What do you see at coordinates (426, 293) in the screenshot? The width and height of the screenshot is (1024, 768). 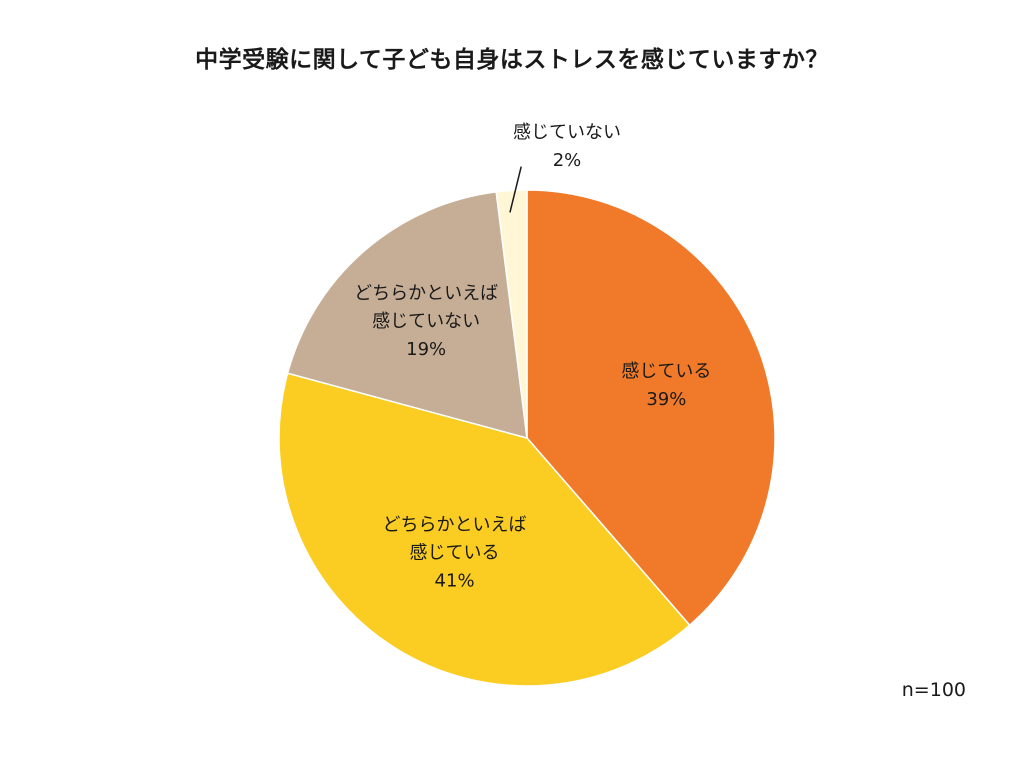 I see `slice-label-dochiraka-kanjiteinai: どちらかといえば` at bounding box center [426, 293].